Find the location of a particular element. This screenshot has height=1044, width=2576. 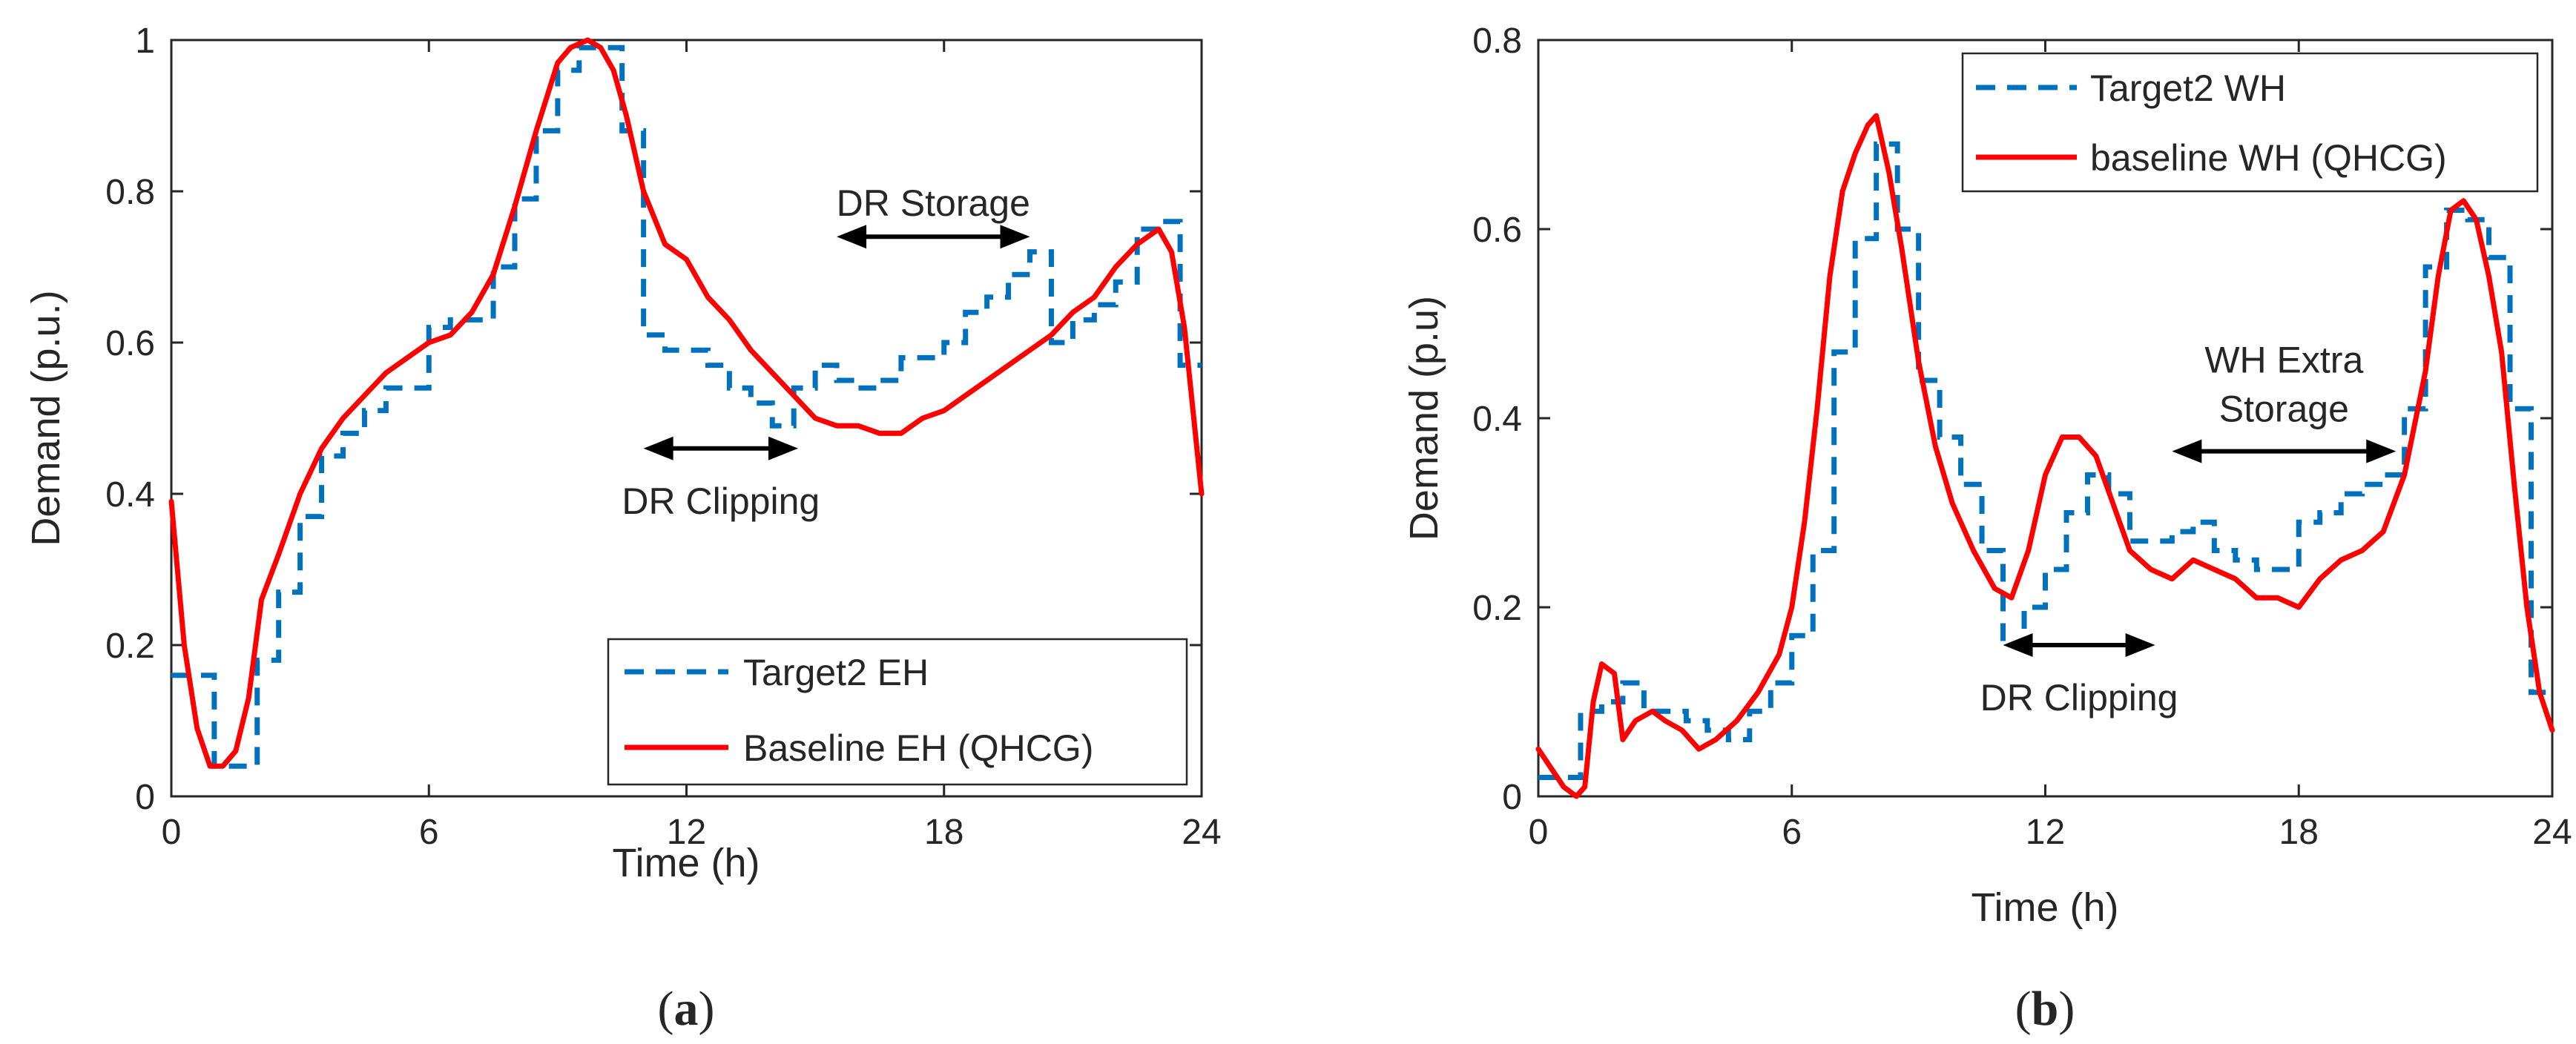

legend-box-b is located at coordinates (2250, 122).